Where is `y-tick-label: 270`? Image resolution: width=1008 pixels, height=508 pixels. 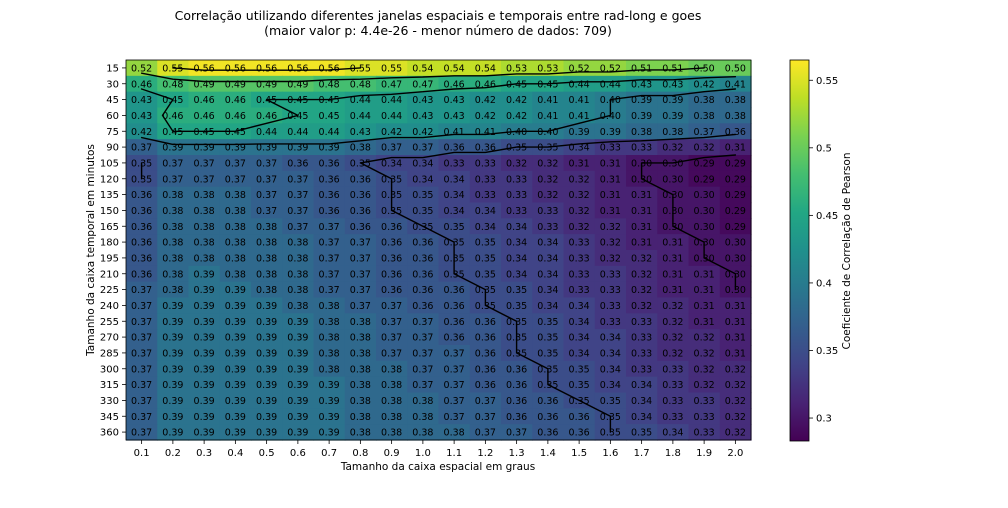
y-tick-label: 270 is located at coordinates (109, 338).